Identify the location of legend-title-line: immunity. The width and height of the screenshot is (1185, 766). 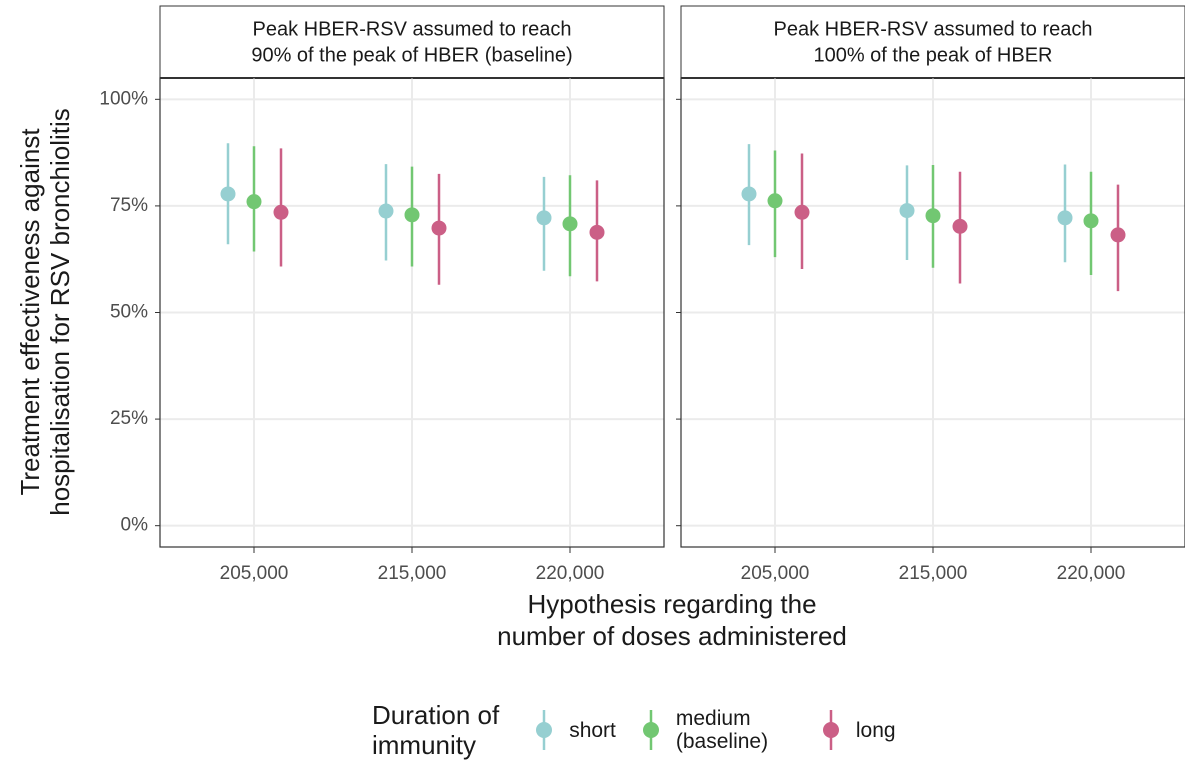
(424, 745).